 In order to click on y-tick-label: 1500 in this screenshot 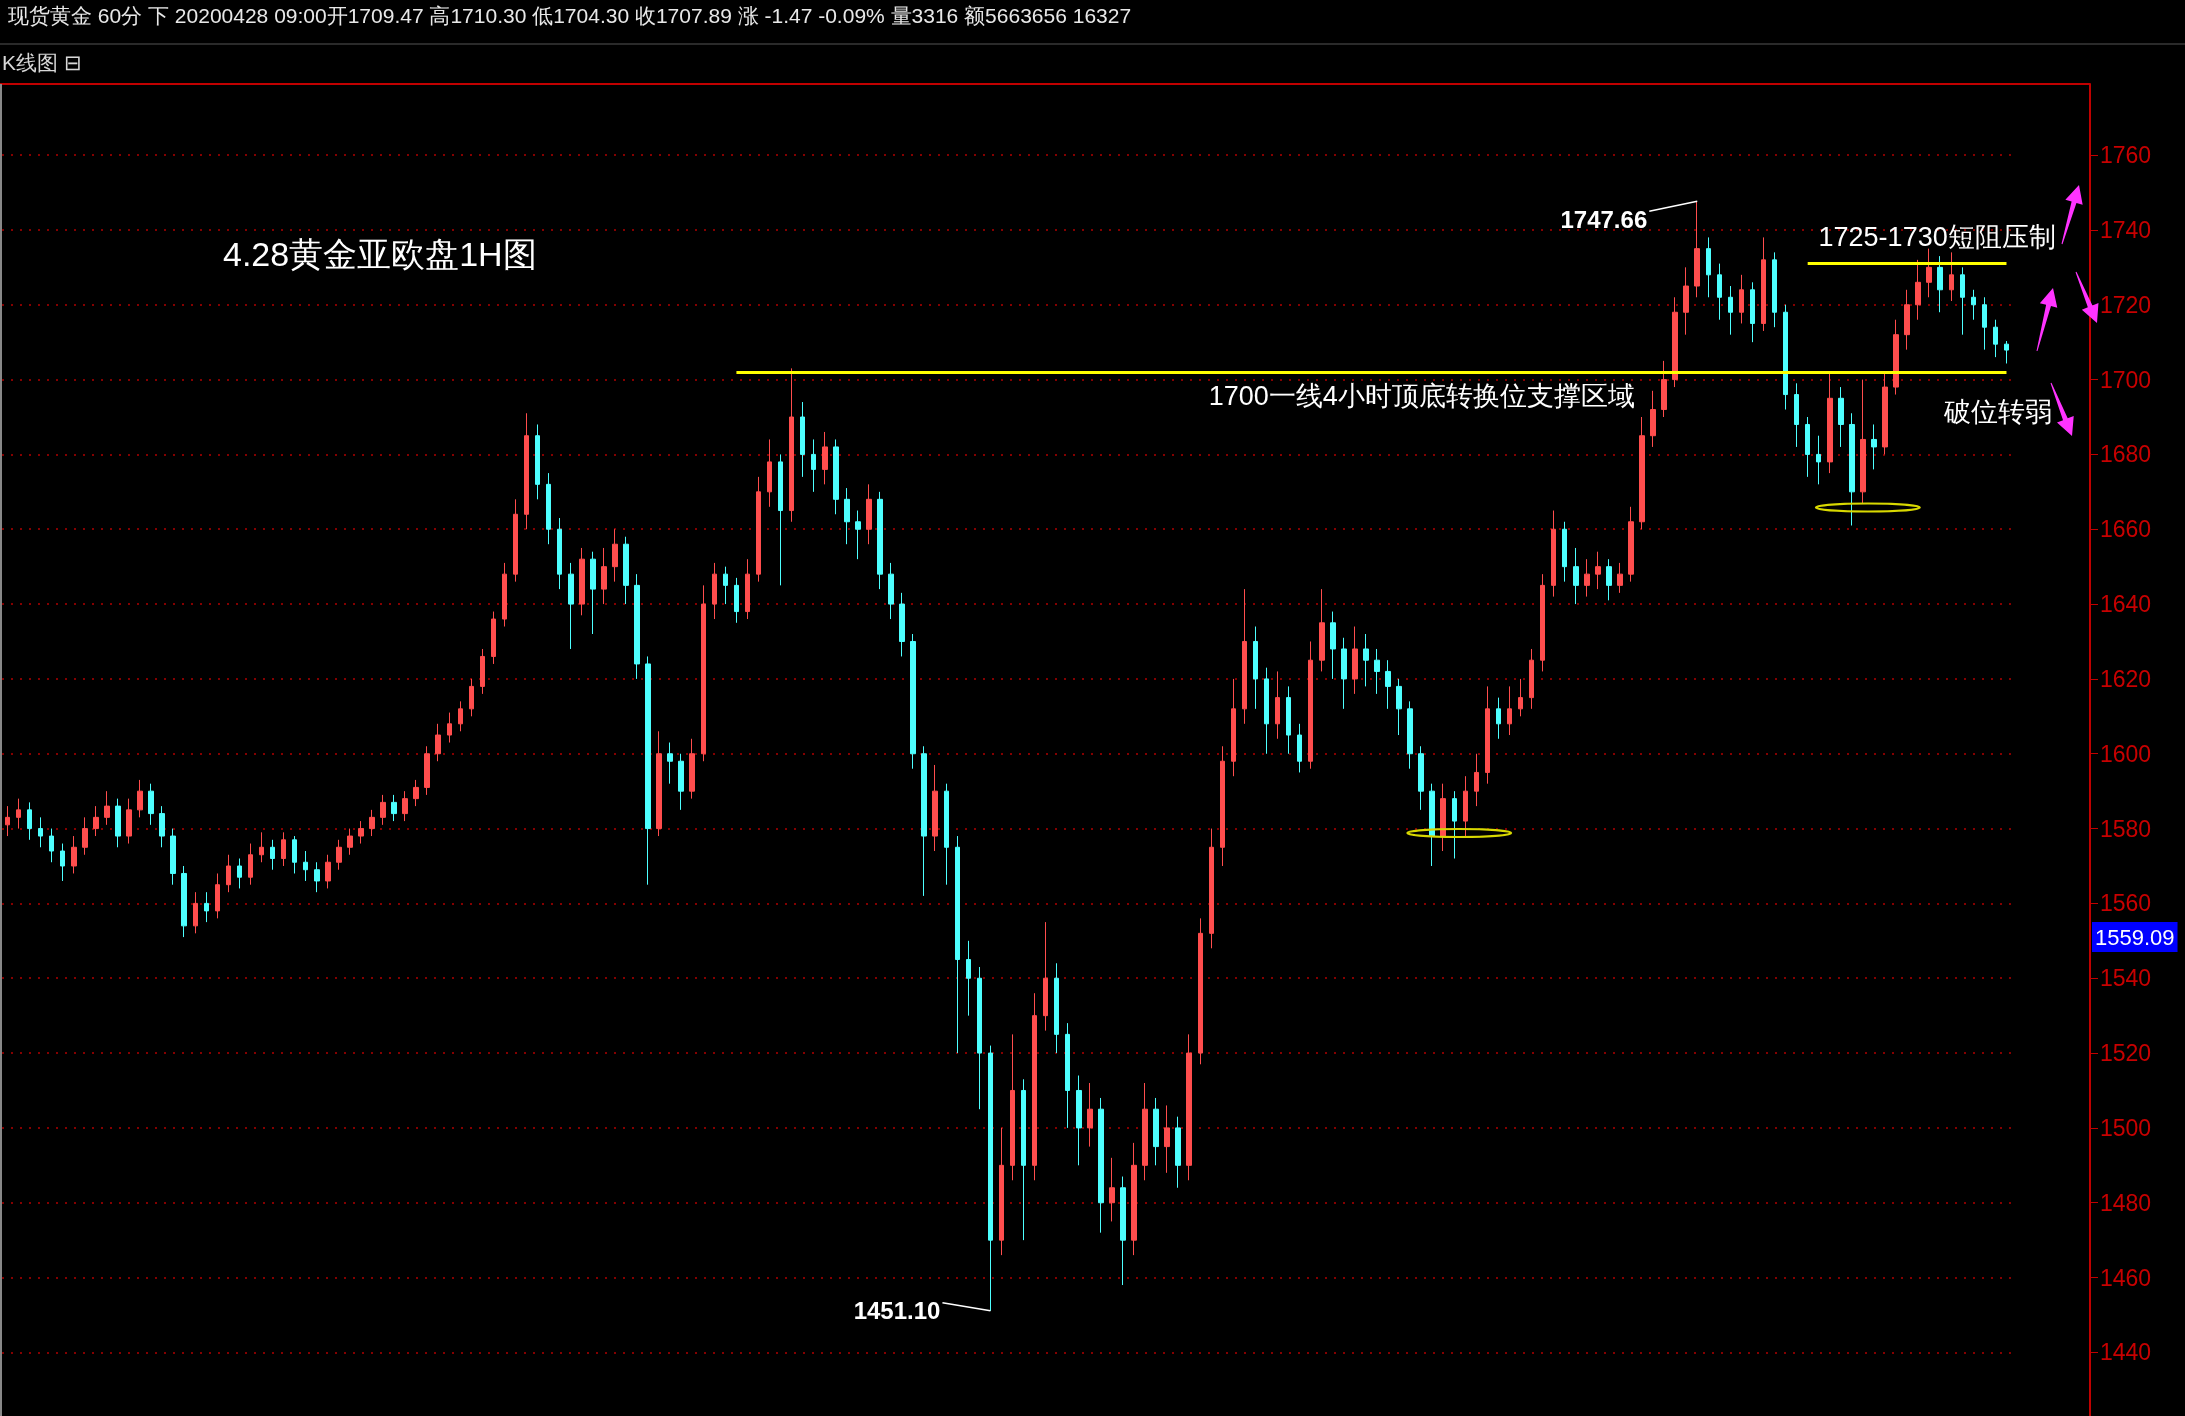, I will do `click(2126, 1127)`.